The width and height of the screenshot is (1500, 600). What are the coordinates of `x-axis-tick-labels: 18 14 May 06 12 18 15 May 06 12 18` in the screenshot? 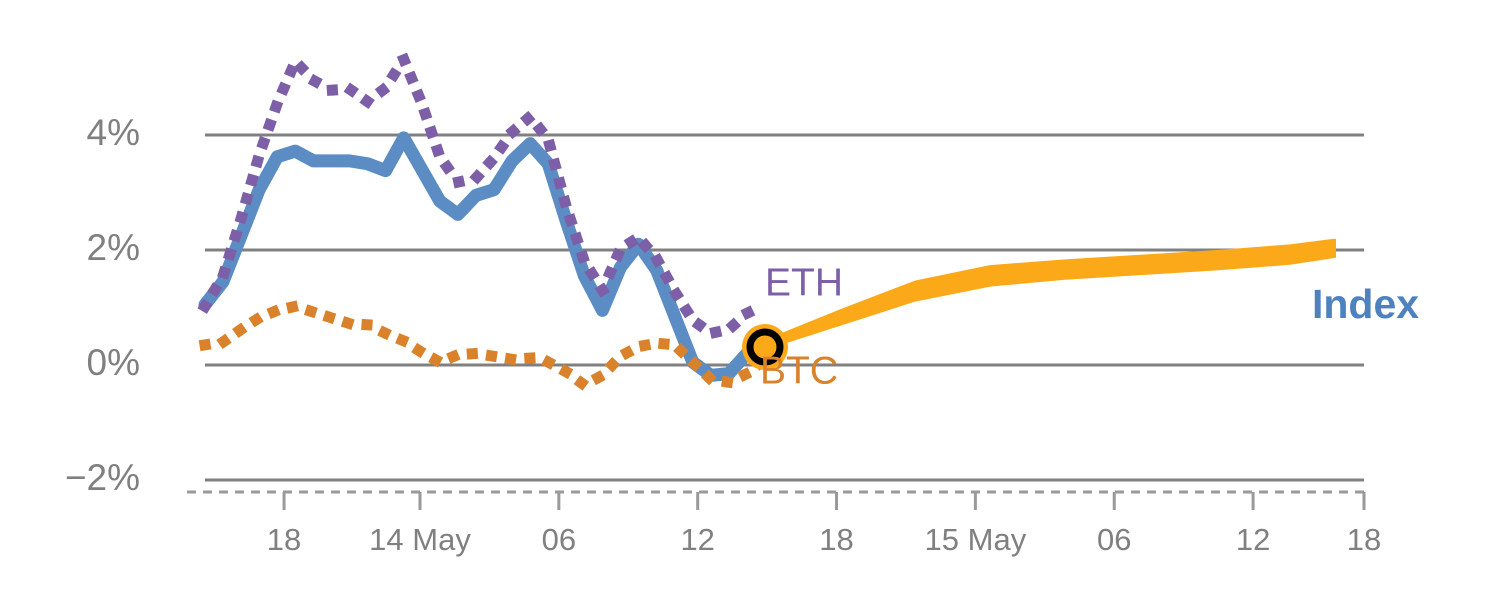 It's located at (824, 539).